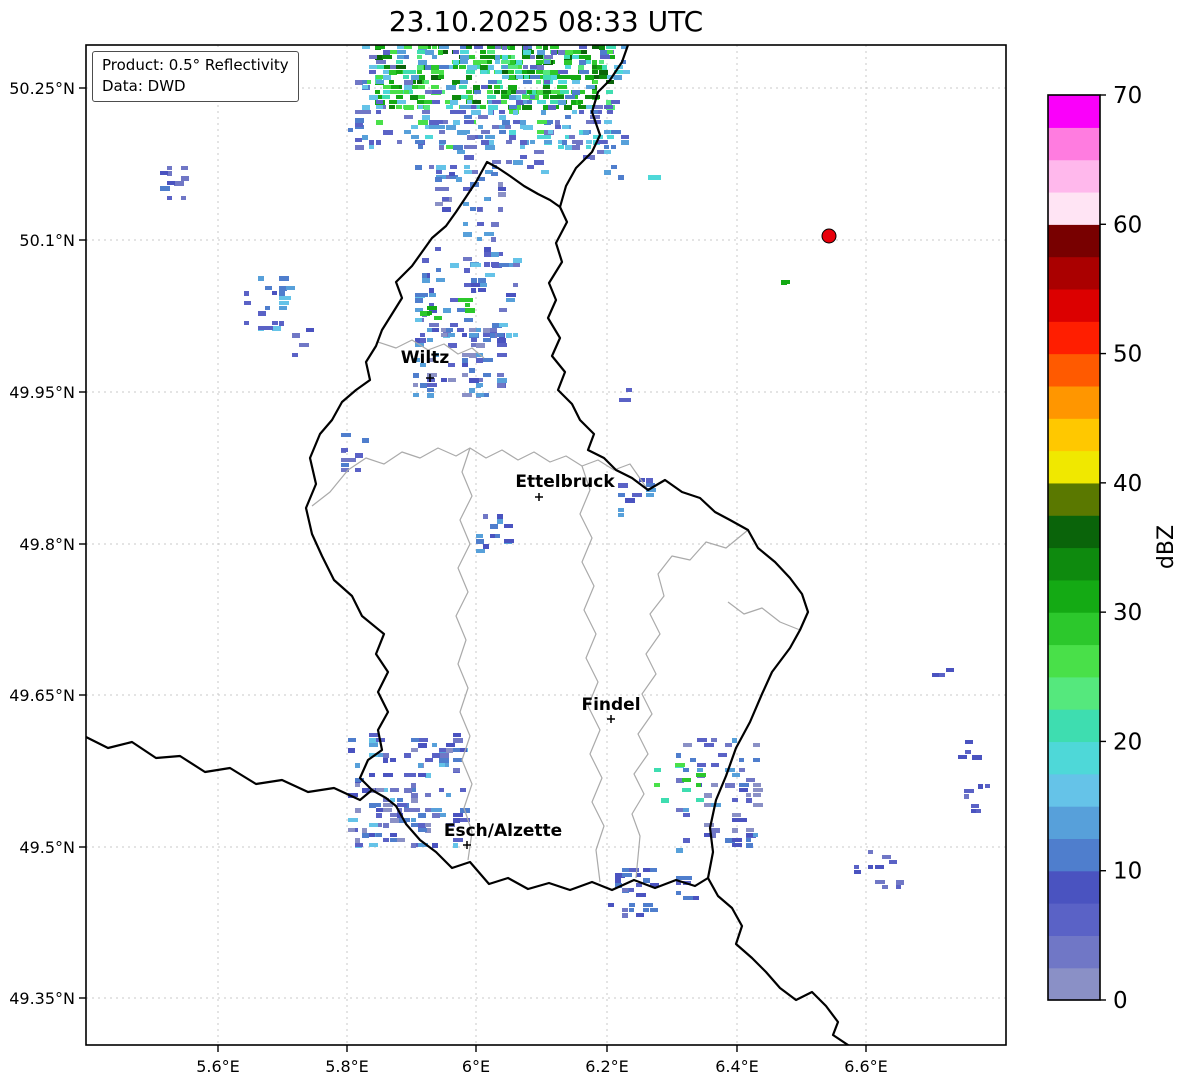 The height and width of the screenshot is (1081, 1184). What do you see at coordinates (195, 65) in the screenshot?
I see `product-info-line: Product: 0.5° Reflectivity` at bounding box center [195, 65].